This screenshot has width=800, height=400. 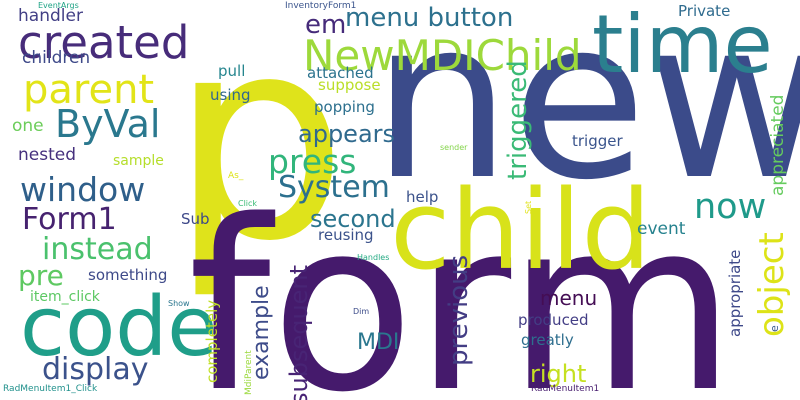 What do you see at coordinates (50, 16) in the screenshot?
I see `word-handler: handler` at bounding box center [50, 16].